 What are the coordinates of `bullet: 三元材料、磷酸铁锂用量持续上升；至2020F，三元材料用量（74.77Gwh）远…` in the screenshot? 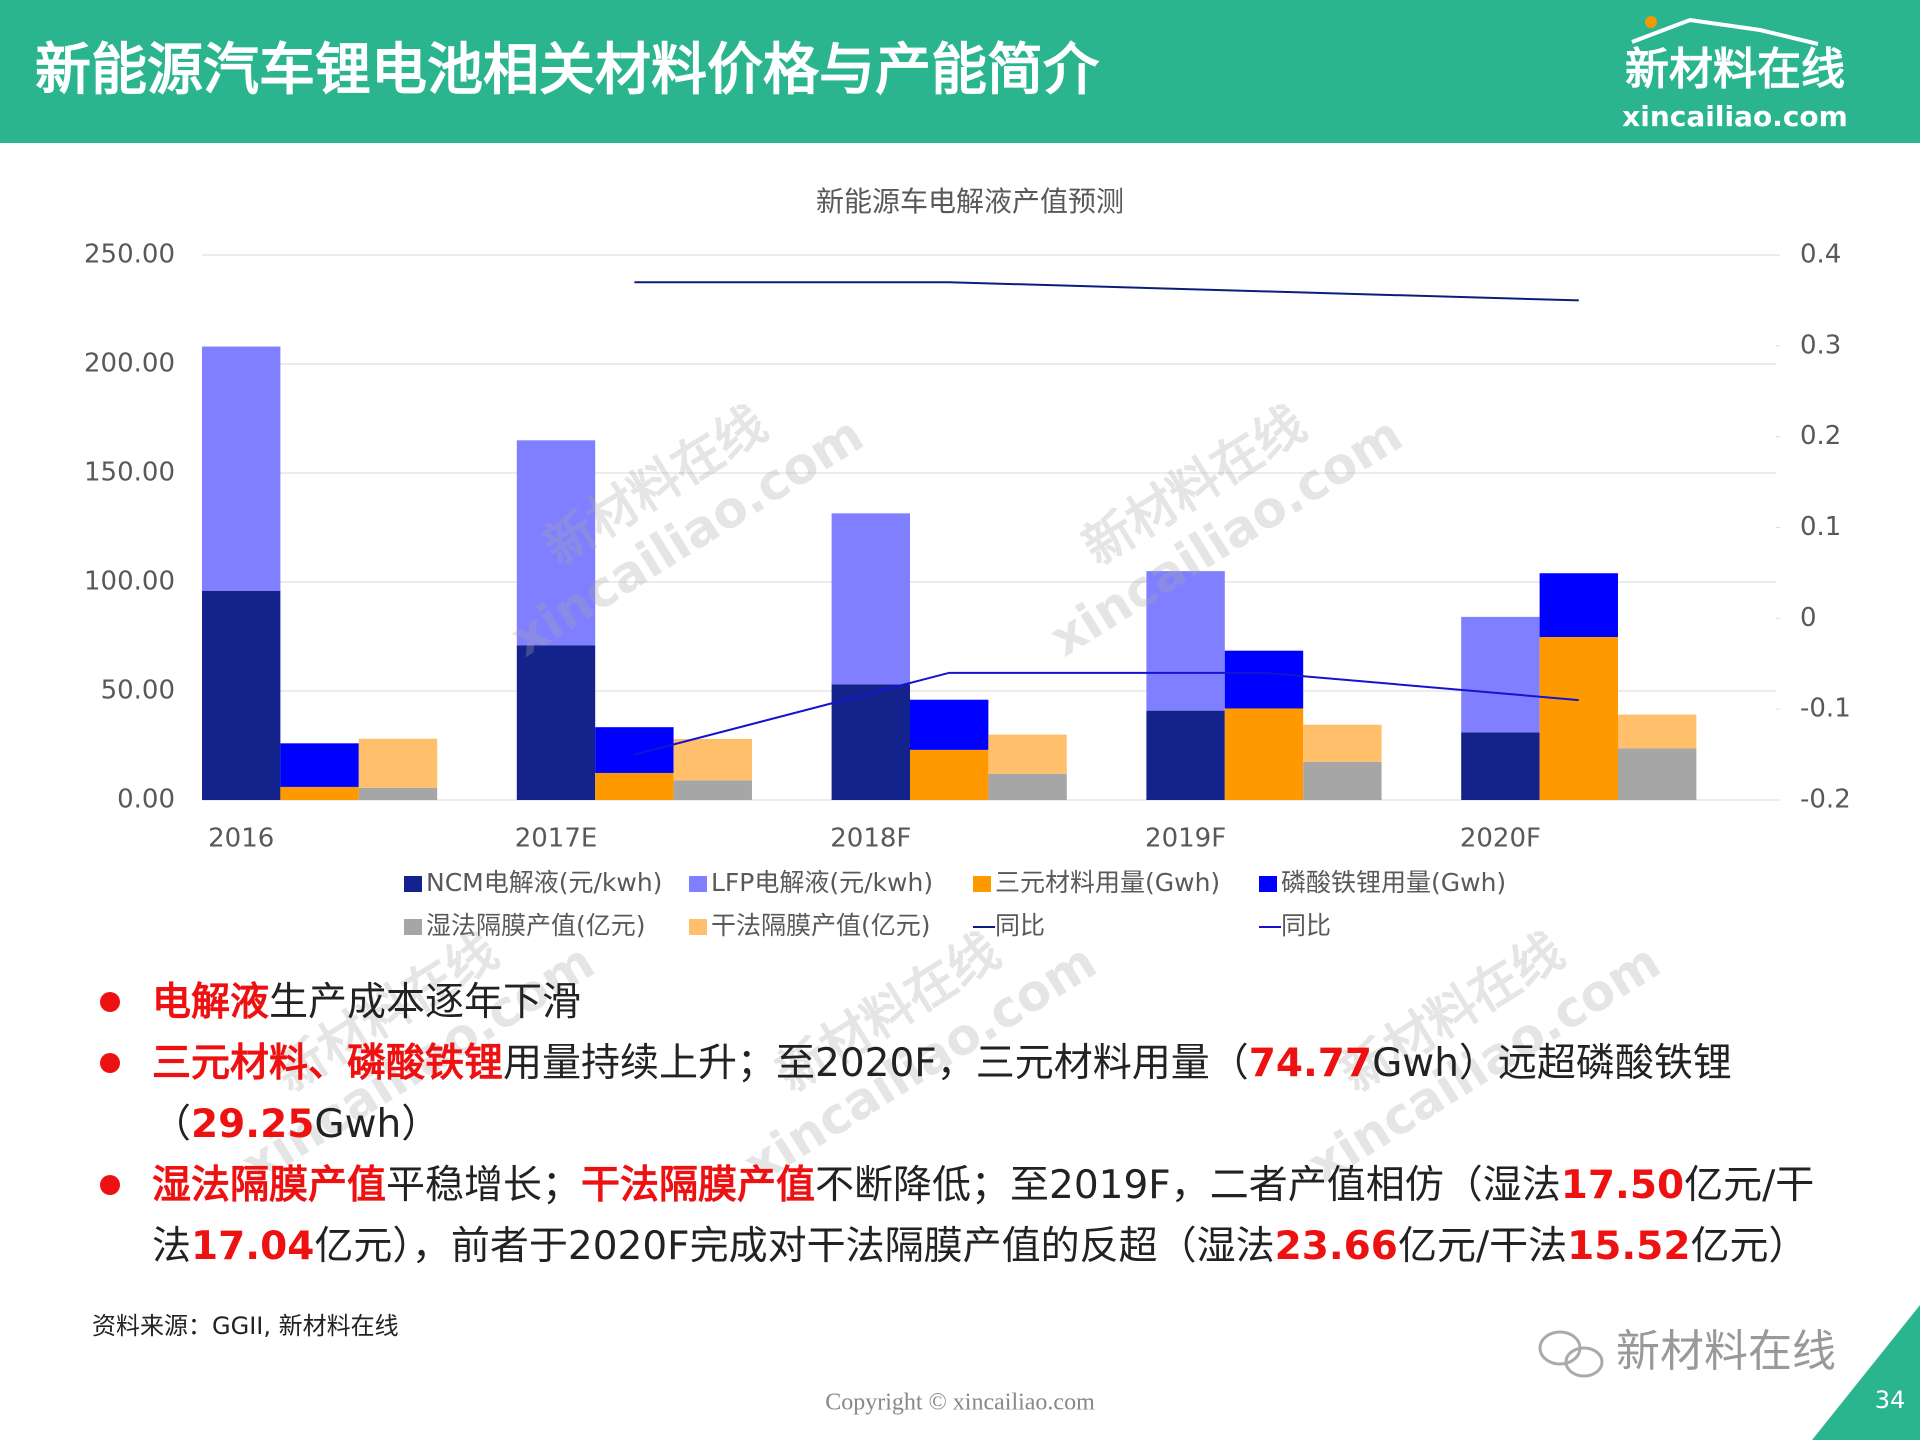 It's located at (976, 1094).